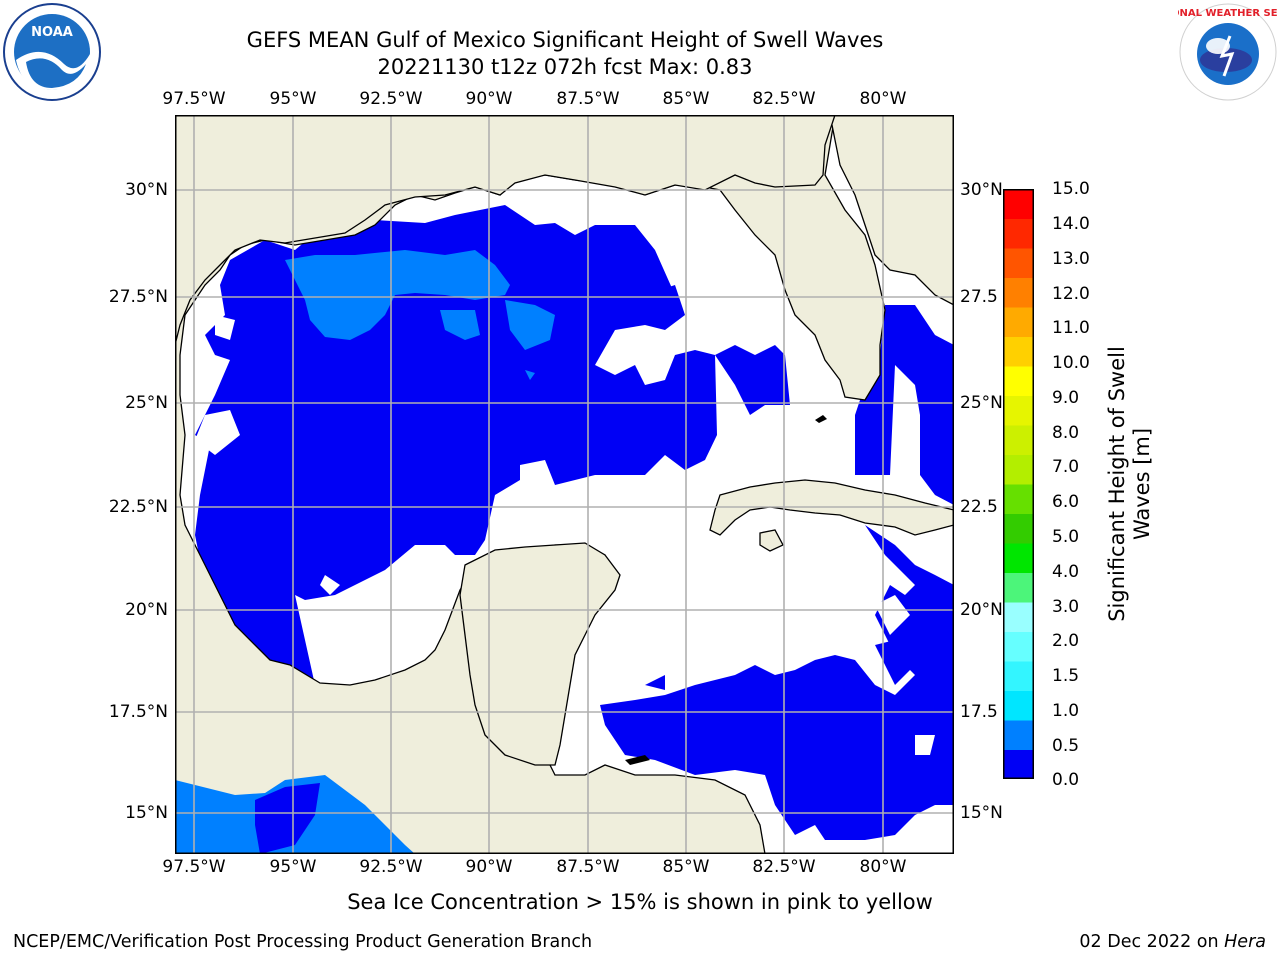 The image size is (1280, 960). What do you see at coordinates (397, 295) in the screenshot?
I see `swell-region-mid` at bounding box center [397, 295].